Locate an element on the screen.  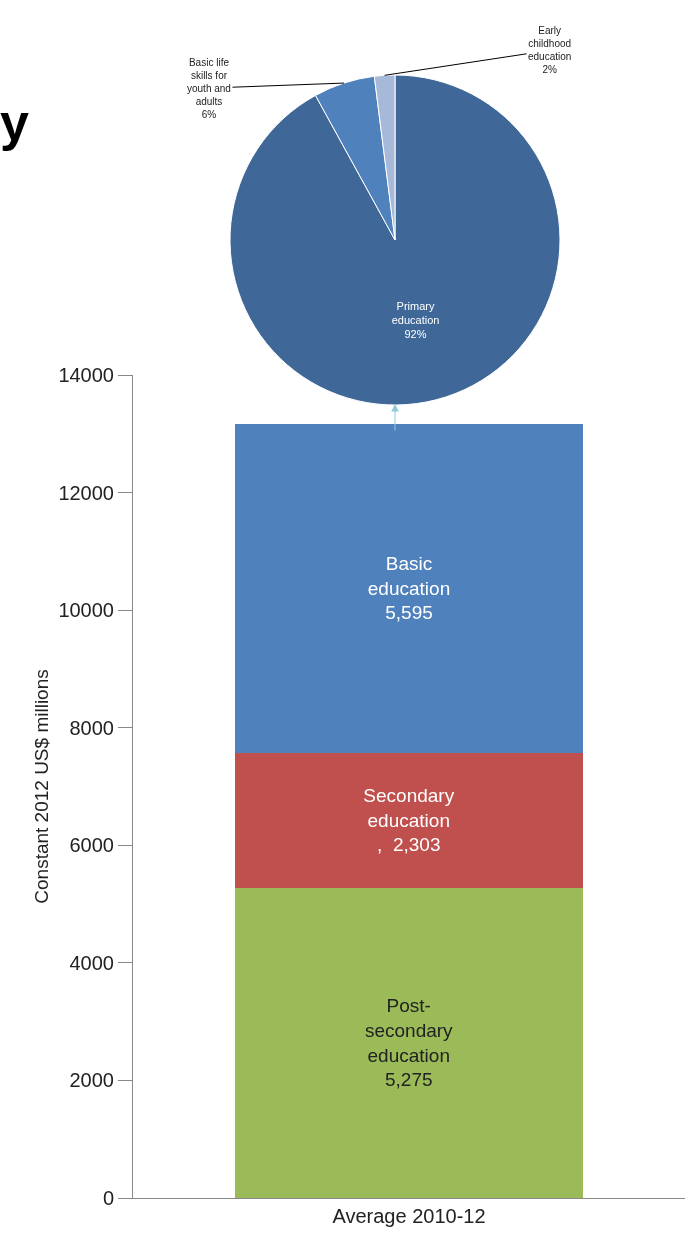
y-axis-title: Constant 2012 US$ millions is located at coordinates (42, 786).